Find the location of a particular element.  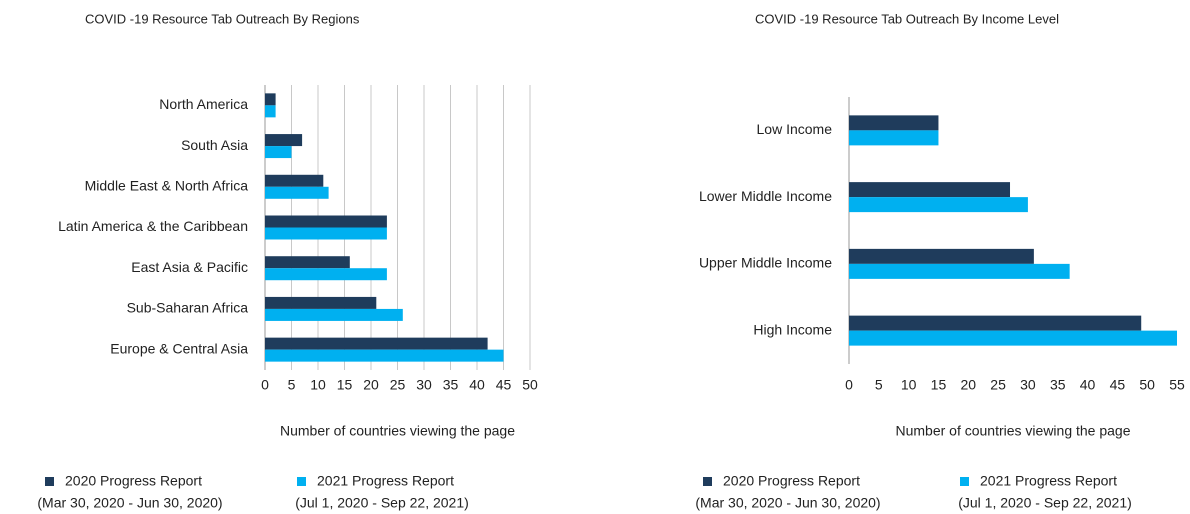

y-tick-label: Lower Middle Income is located at coordinates (765, 196).